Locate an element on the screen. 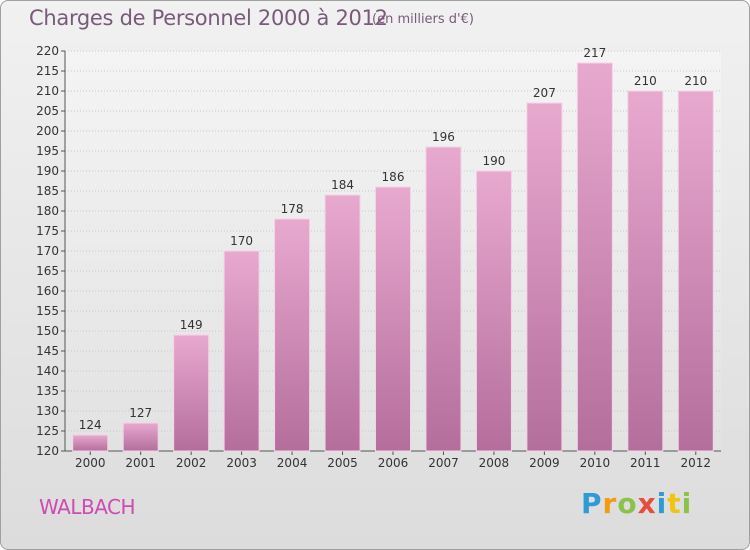 The image size is (750, 550). y-tick-label: 155 is located at coordinates (47, 311).